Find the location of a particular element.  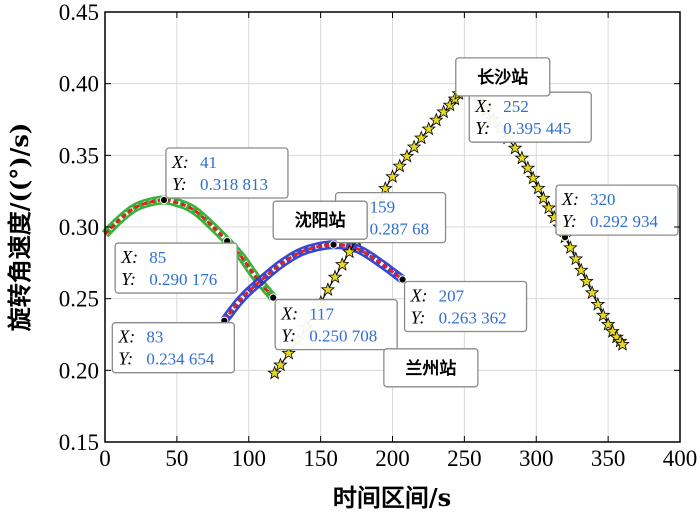

station-label: 长沙站 is located at coordinates (503, 77).